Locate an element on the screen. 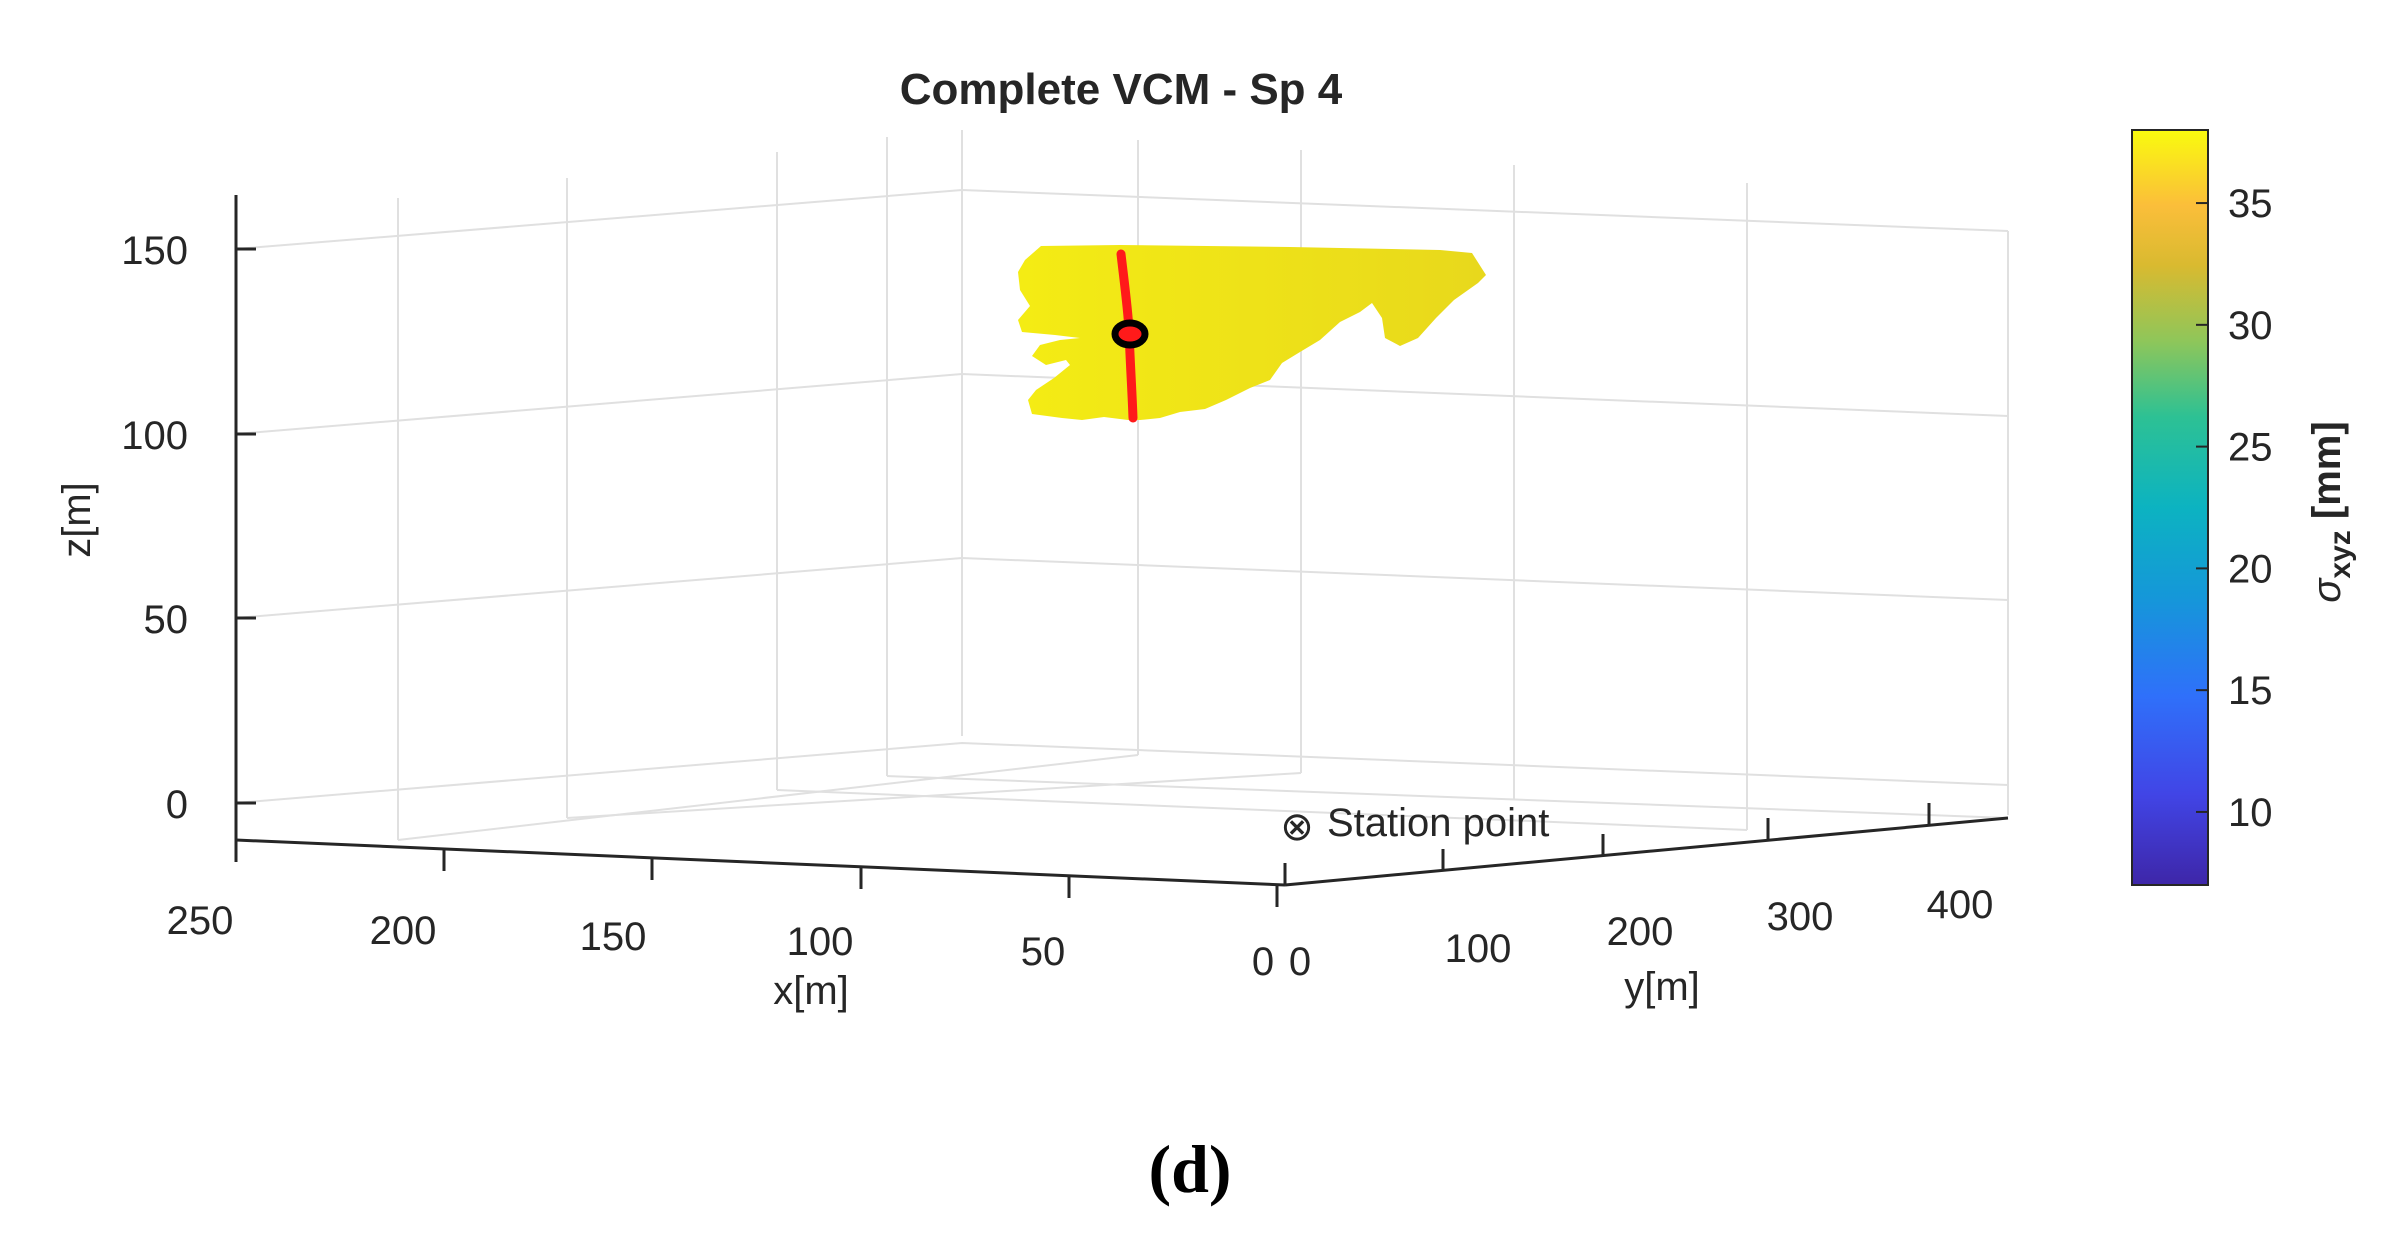 This screenshot has height=1257, width=2396. colorbar-gradient is located at coordinates (2170, 507).